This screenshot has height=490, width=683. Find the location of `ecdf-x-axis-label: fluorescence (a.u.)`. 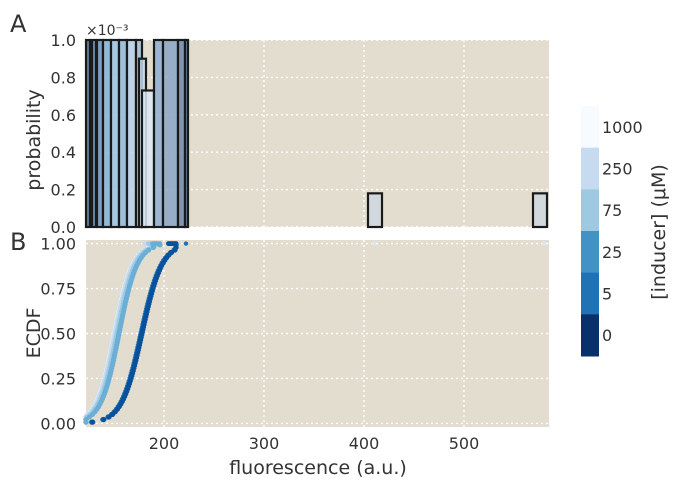

ecdf-x-axis-label: fluorescence (a.u.) is located at coordinates (318, 468).